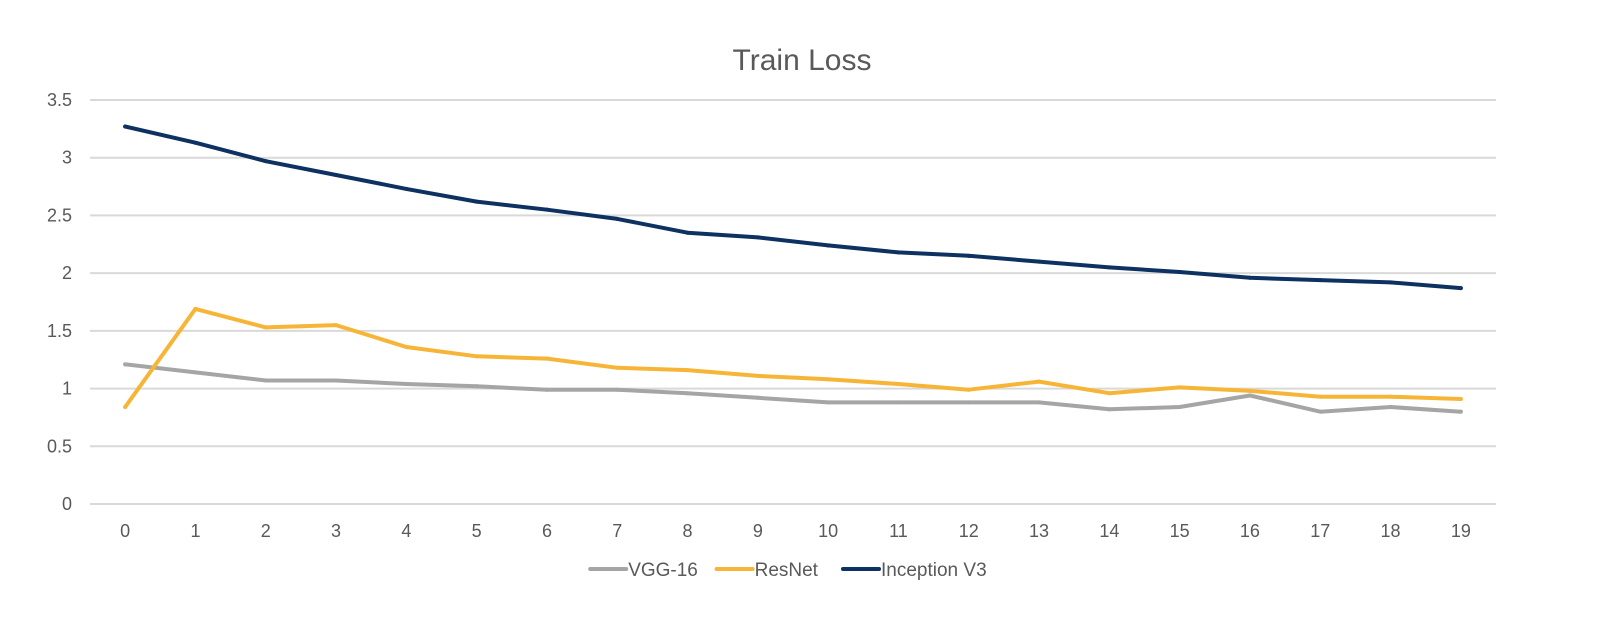 This screenshot has height=642, width=1604. Describe the element at coordinates (1180, 531) in the screenshot. I see `x-tick-label: 15` at that location.